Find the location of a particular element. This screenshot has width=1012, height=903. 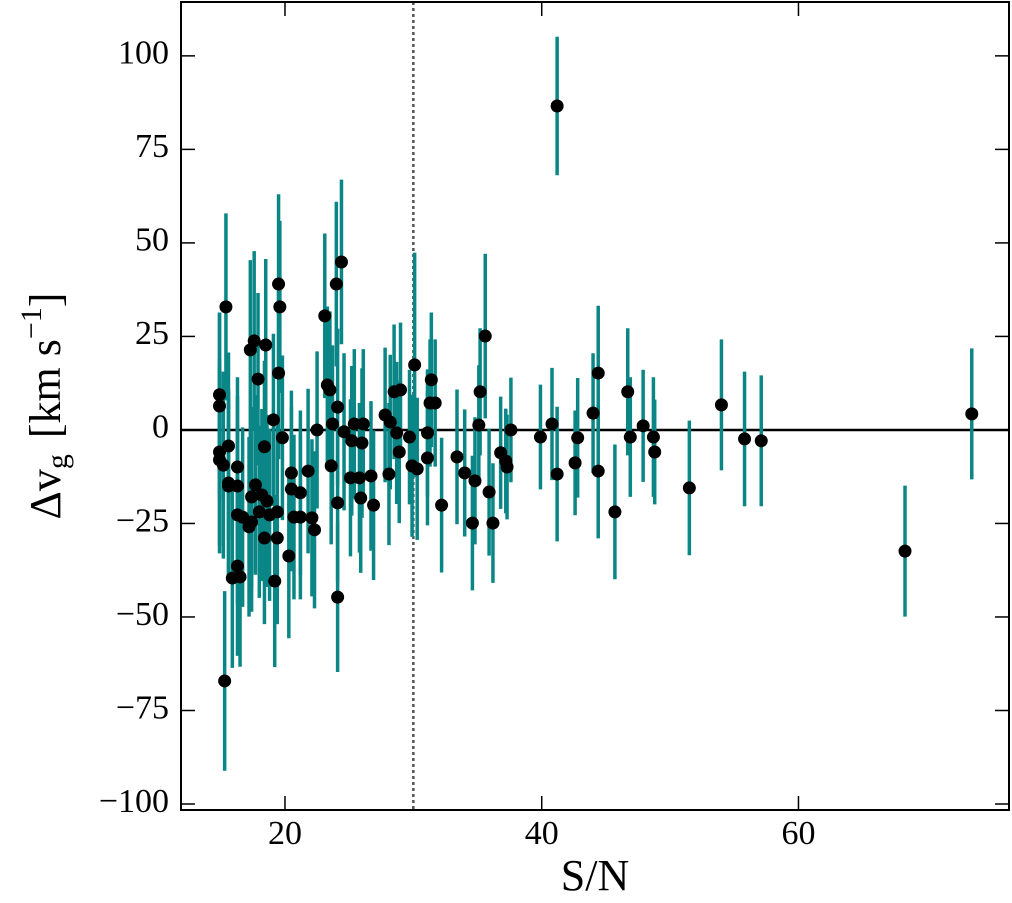

y-label-close: ] is located at coordinates (45, 300).